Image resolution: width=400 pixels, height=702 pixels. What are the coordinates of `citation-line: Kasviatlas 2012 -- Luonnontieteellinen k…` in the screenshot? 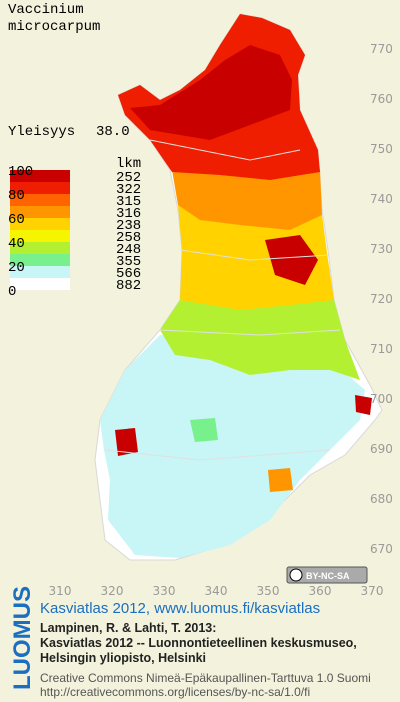 It's located at (198, 643).